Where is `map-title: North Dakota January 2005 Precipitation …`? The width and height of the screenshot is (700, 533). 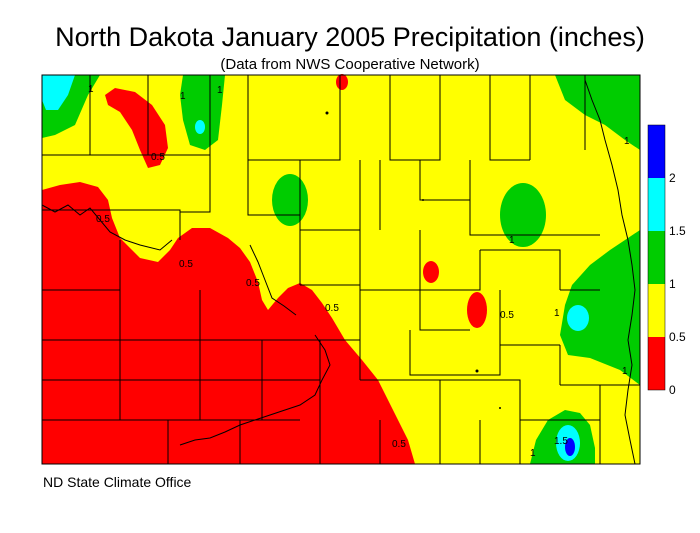 map-title: North Dakota January 2005 Precipitation … is located at coordinates (350, 37).